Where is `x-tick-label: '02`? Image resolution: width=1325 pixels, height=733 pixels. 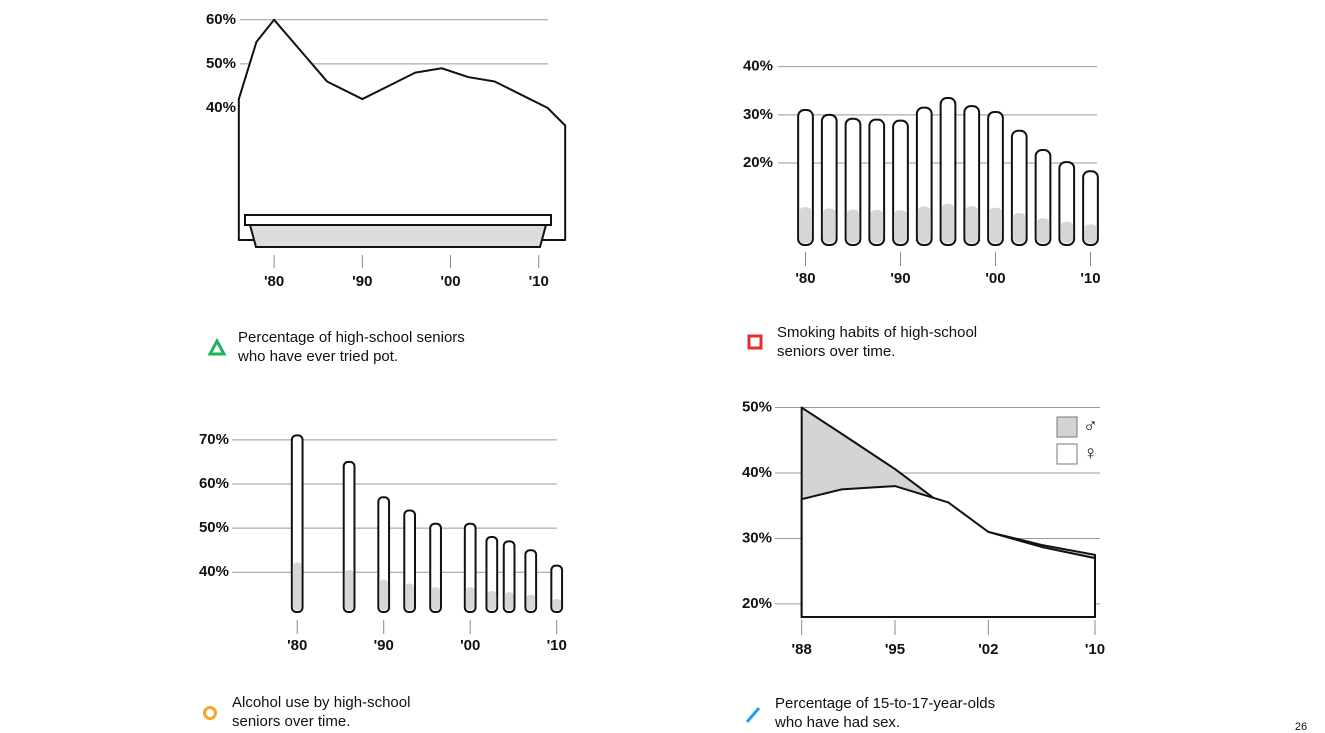 x-tick-label: '02 is located at coordinates (988, 649).